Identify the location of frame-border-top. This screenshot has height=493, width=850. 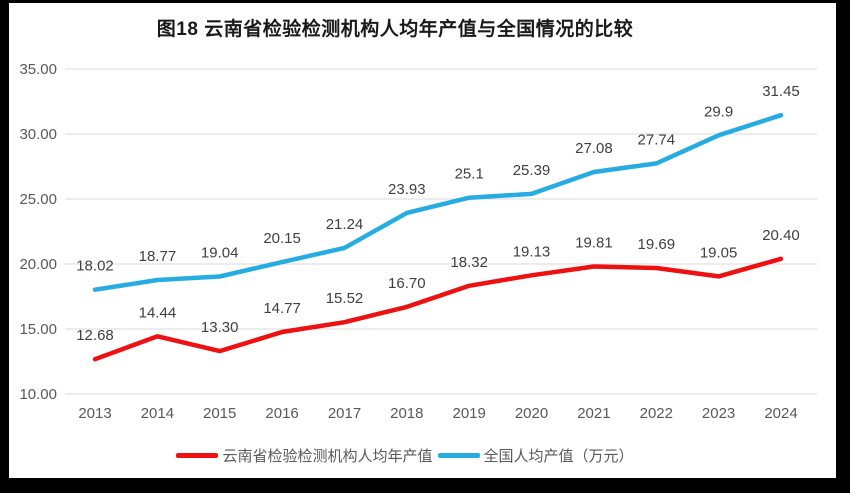
(425, 1).